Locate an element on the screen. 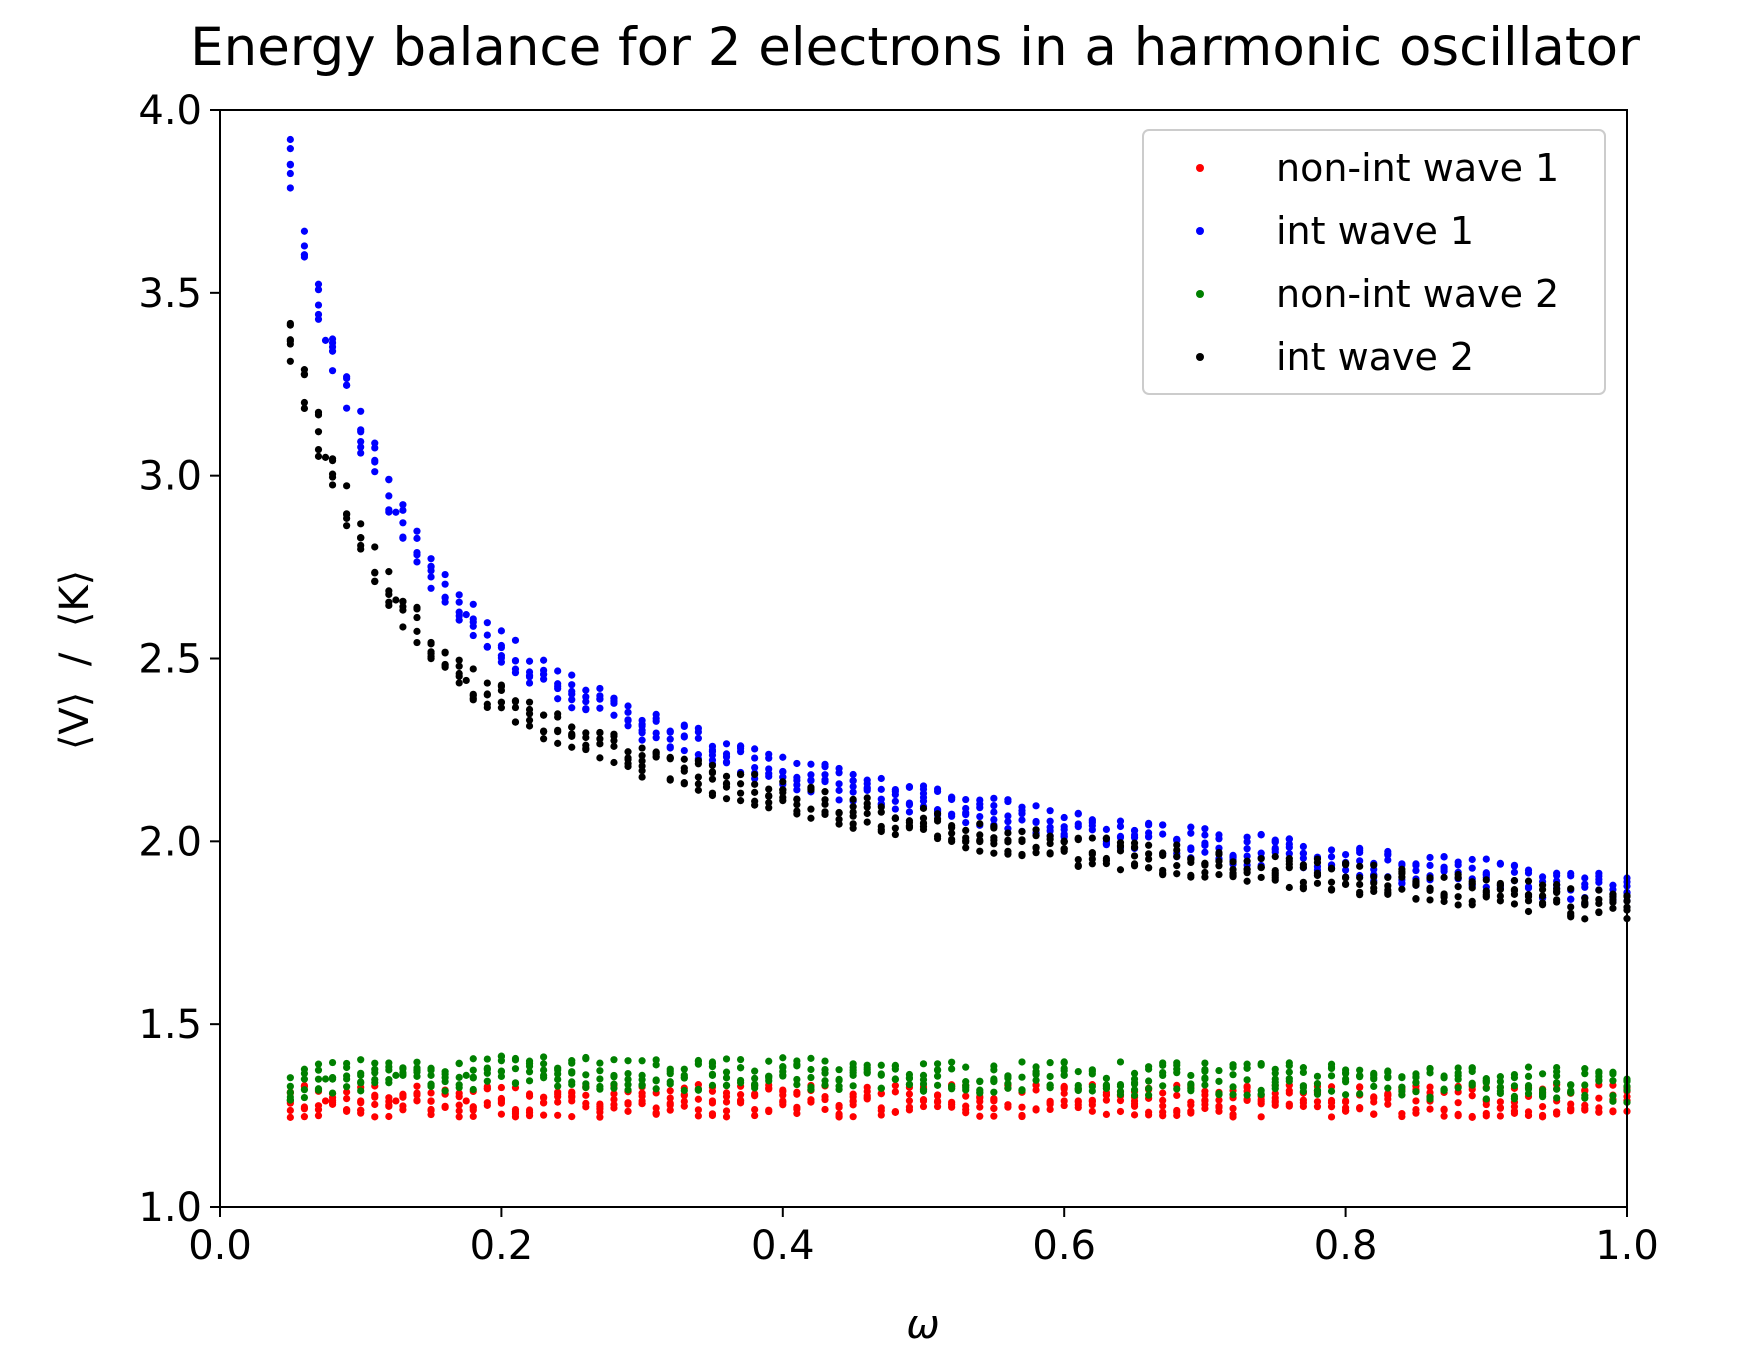 This screenshot has width=1740, height=1350. x-tick-label: 1.0 is located at coordinates (1627, 1246).